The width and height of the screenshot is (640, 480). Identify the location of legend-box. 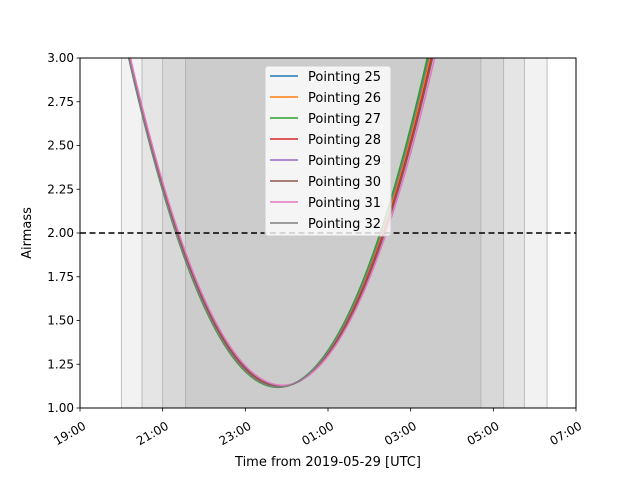
(328, 151).